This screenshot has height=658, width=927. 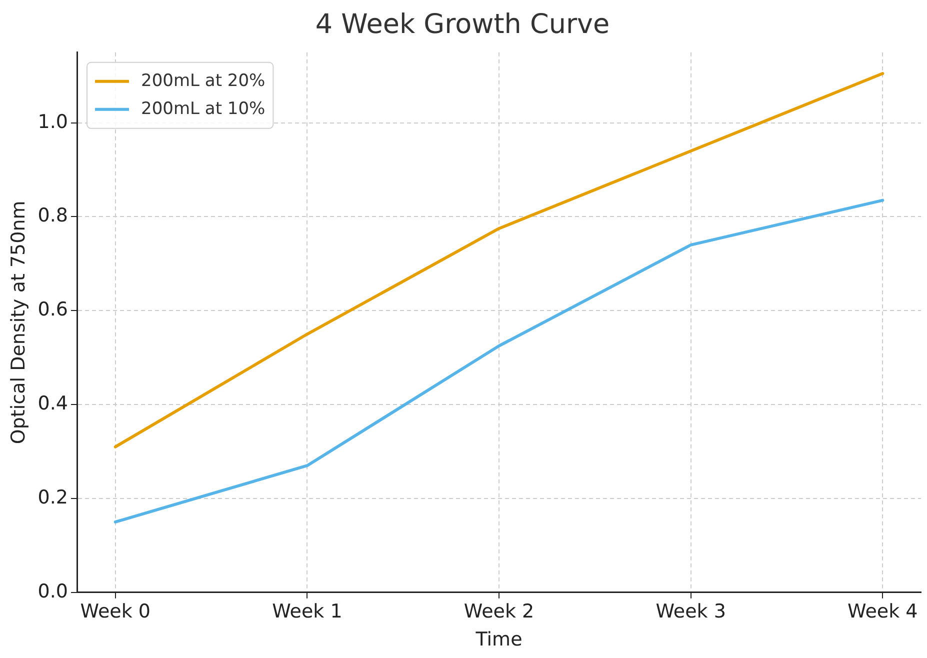 I want to click on y-tick-label: 1.0, so click(x=53, y=121).